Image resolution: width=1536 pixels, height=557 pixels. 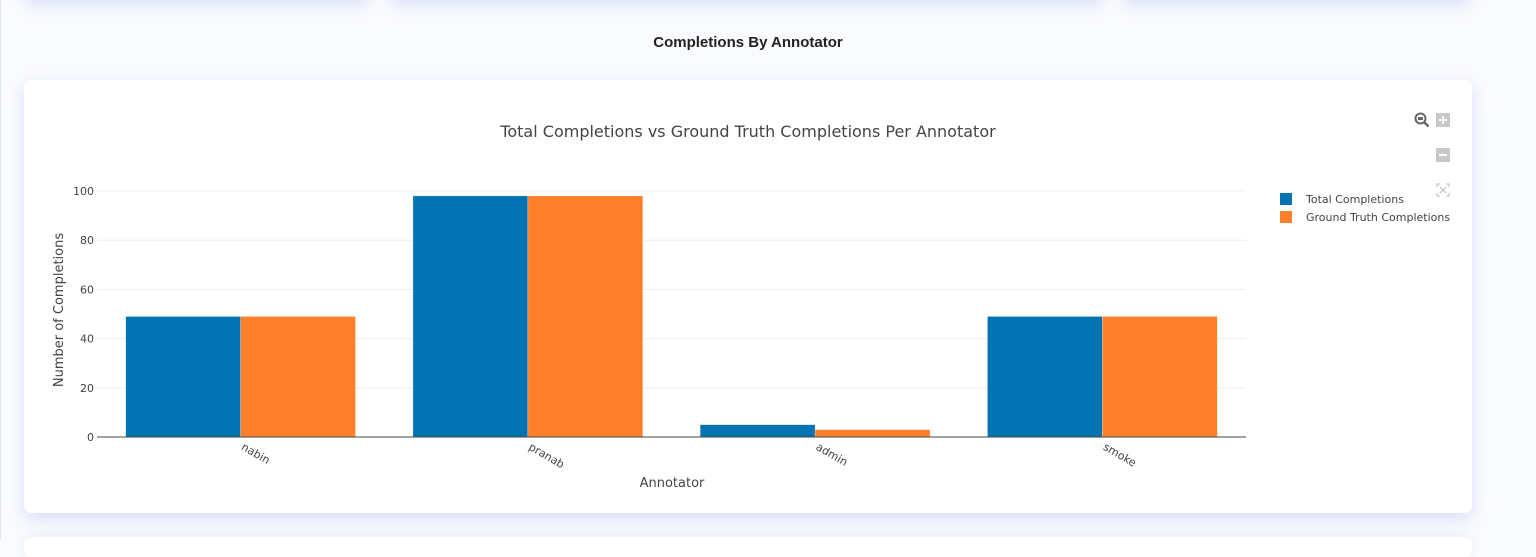 What do you see at coordinates (255, 453) in the screenshot?
I see `x-tick-label: nabin` at bounding box center [255, 453].